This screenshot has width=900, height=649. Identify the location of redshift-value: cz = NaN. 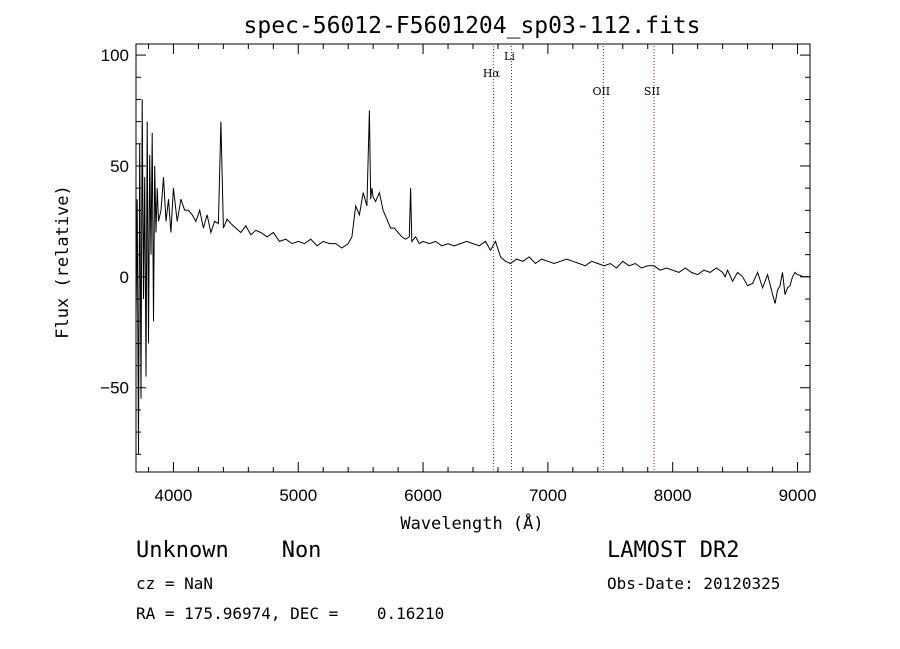
(175, 583).